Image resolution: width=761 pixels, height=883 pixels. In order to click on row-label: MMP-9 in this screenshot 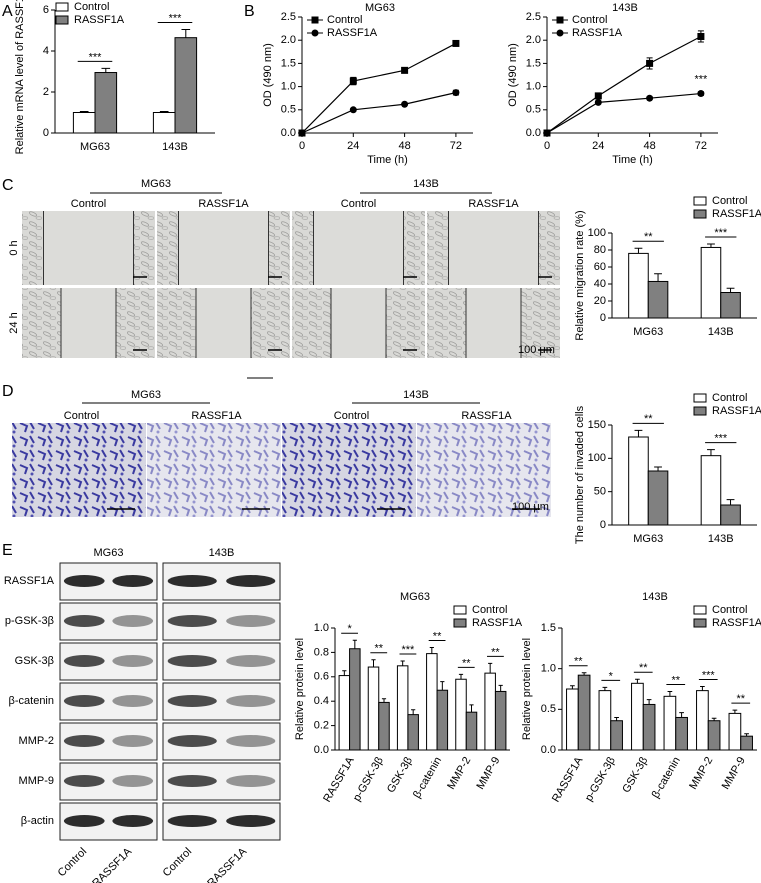, I will do `click(36, 781)`.